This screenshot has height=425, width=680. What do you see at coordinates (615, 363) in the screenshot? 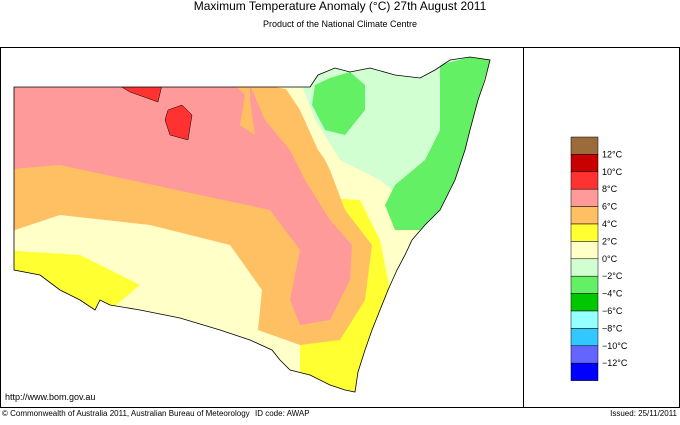
I see `legend-label: −12°C` at bounding box center [615, 363].